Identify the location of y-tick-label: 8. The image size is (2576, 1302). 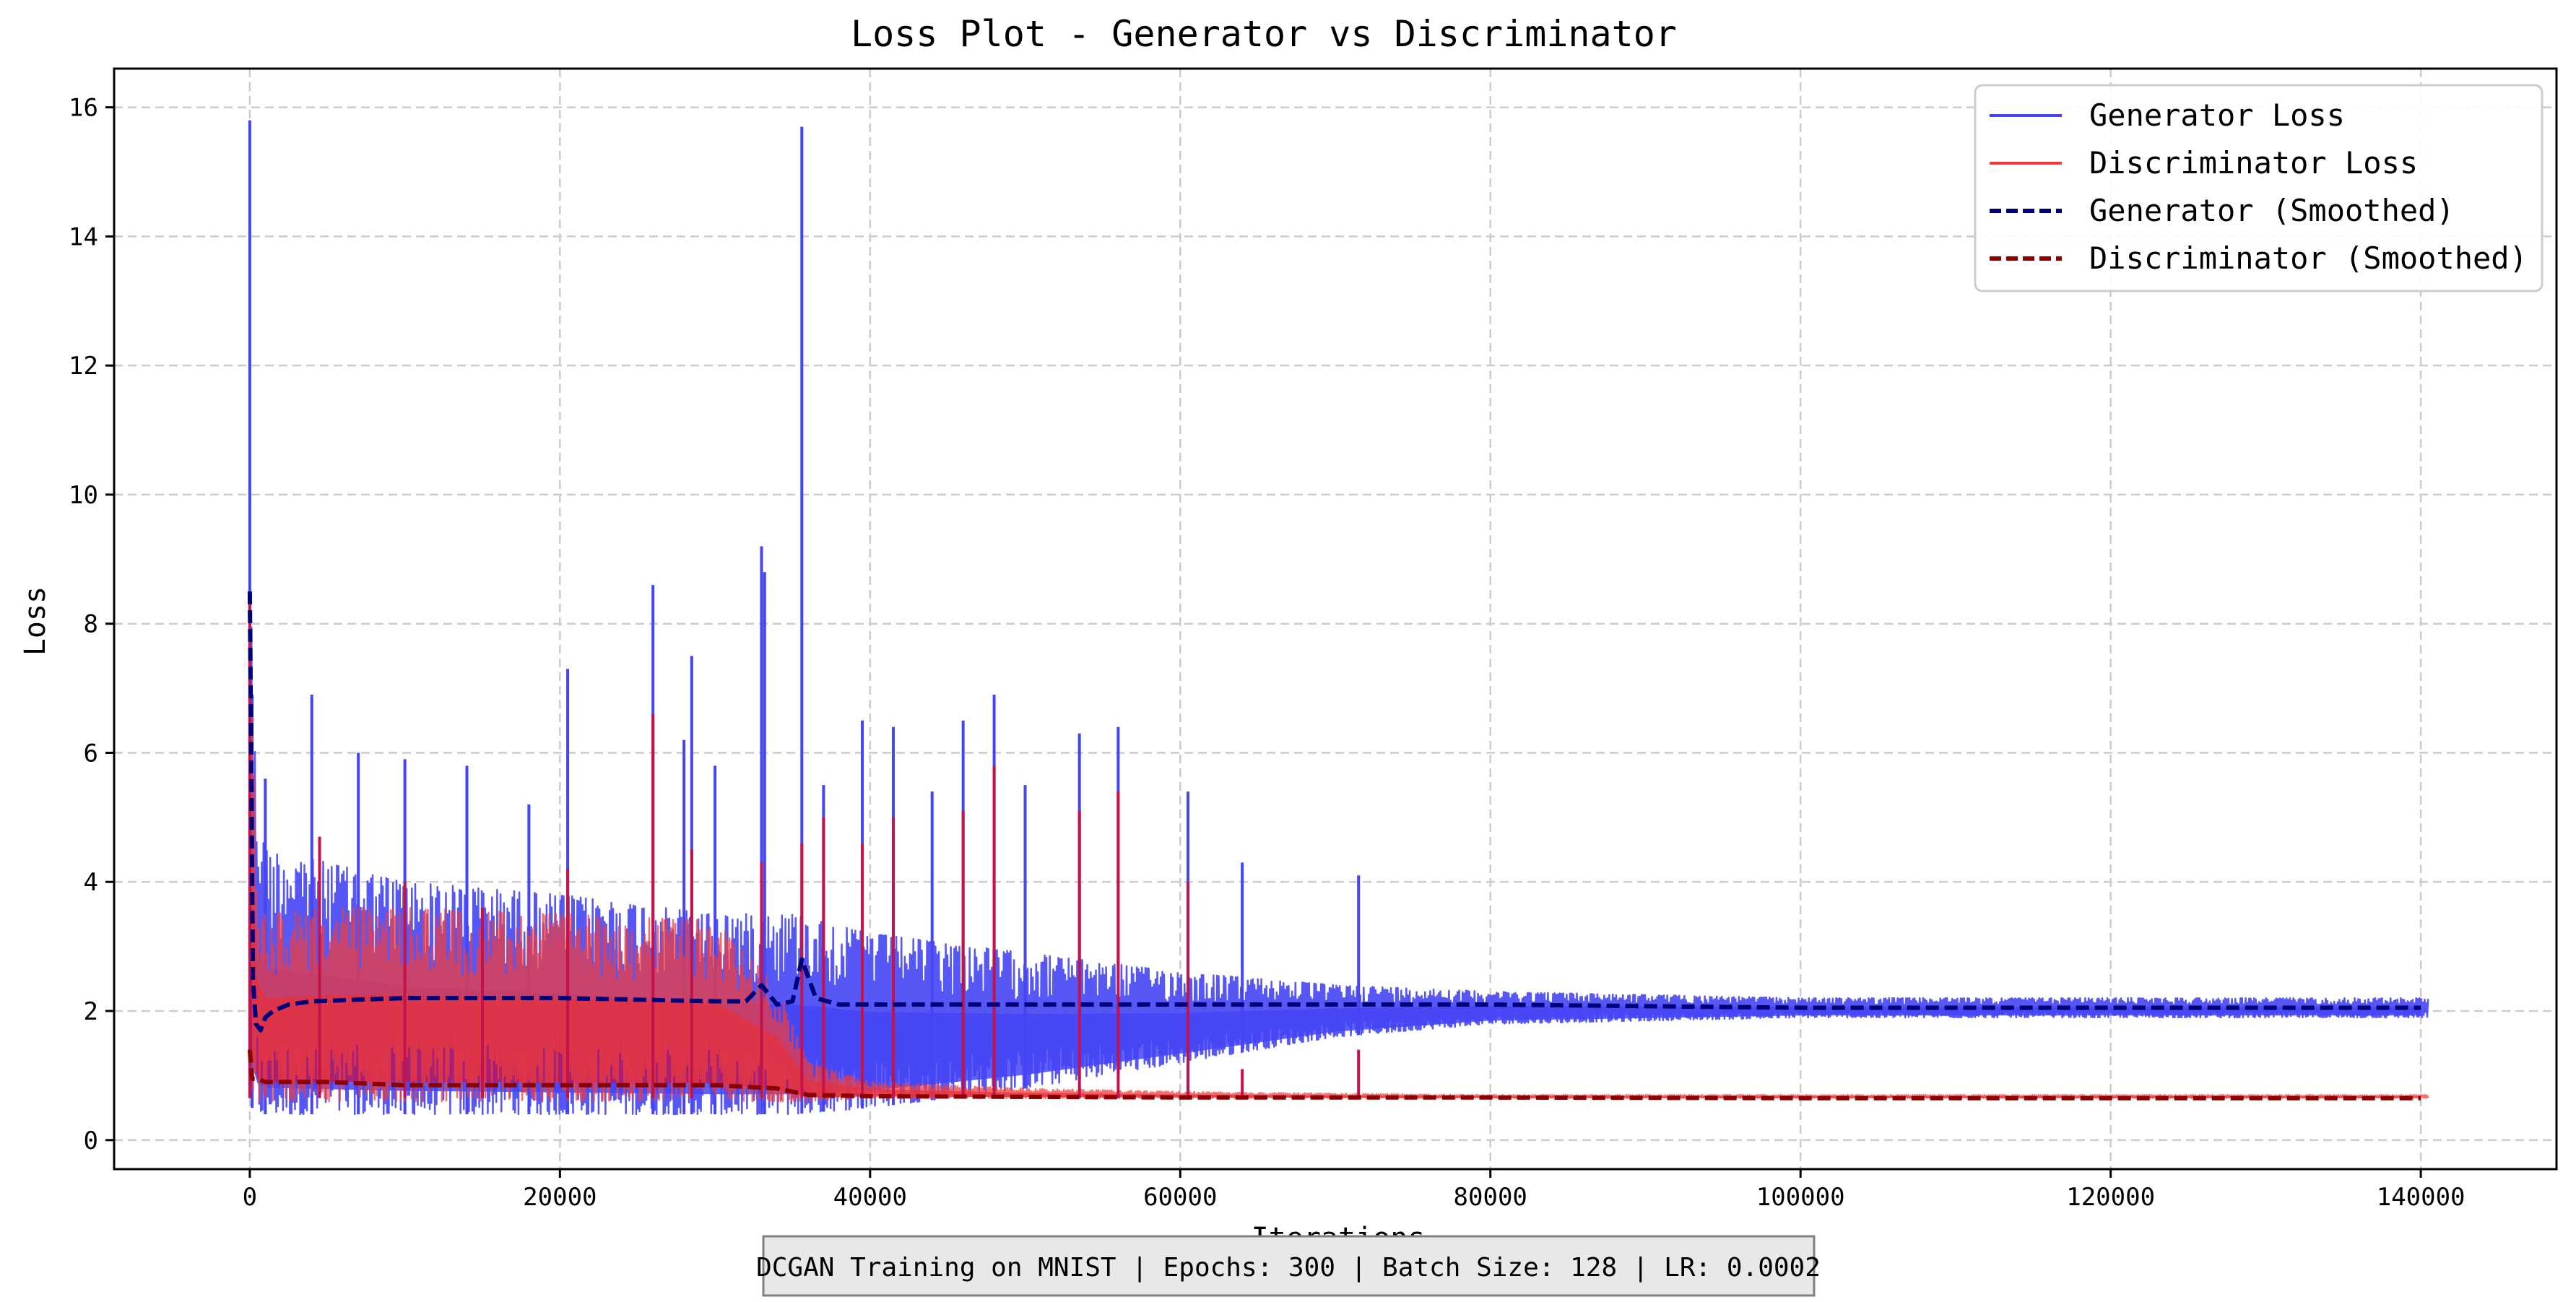
(91, 624).